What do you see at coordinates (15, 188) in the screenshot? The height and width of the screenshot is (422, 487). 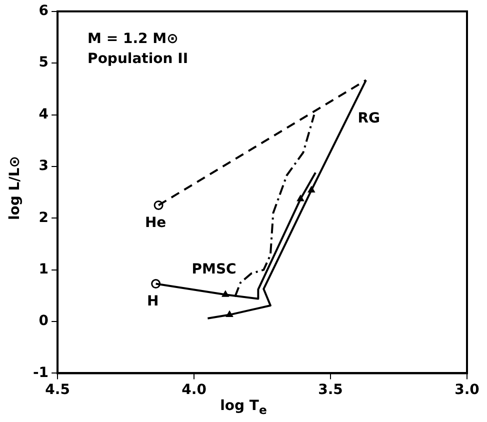 I see `y-axis-title: log L/L⊙` at bounding box center [15, 188].